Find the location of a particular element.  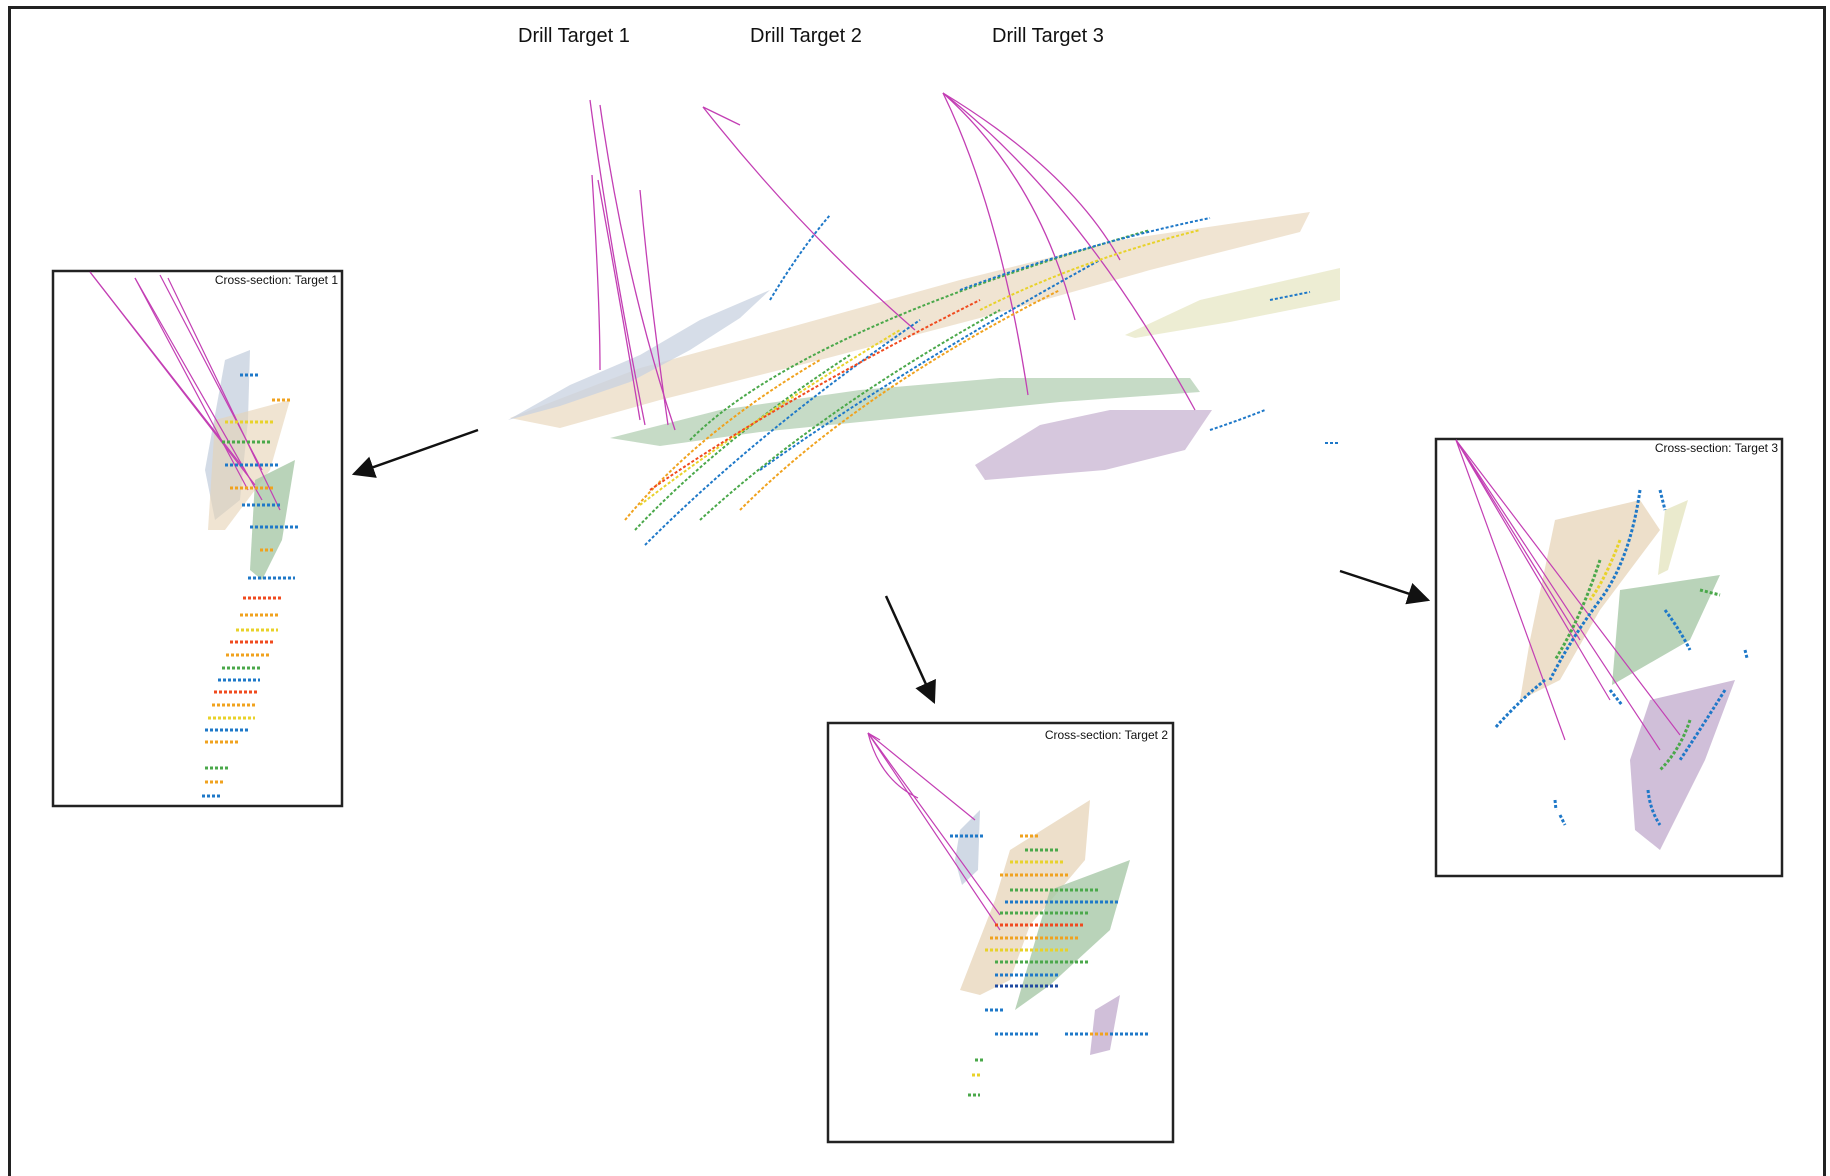

assay-traces is located at coordinates (981, 380).